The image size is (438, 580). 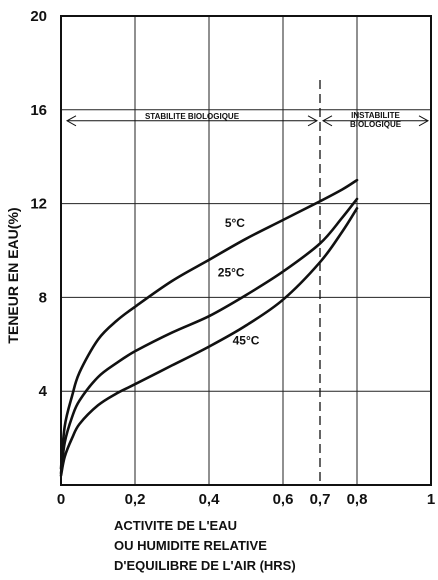 I want to click on x-axis-title-line-1: ACTIVITE DE L'EAU, so click(x=175, y=525).